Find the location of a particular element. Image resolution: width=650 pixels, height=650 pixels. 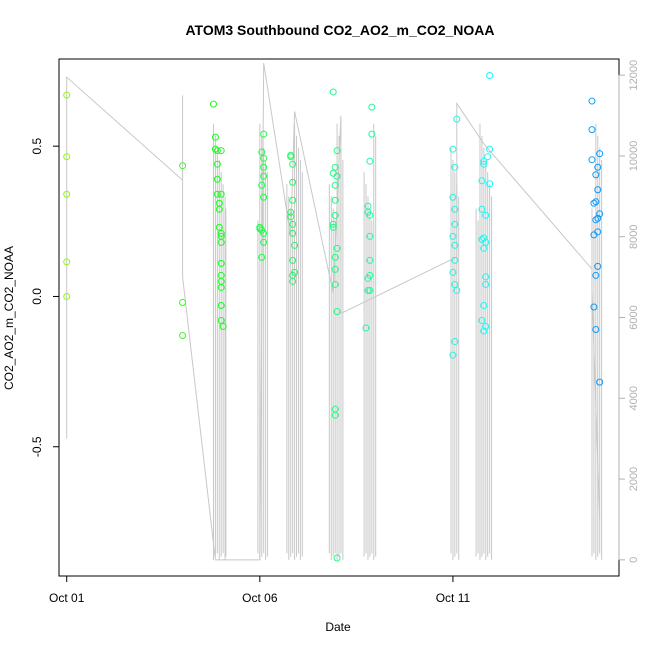

right-axis-tick-label: 4000 is located at coordinates (634, 398).